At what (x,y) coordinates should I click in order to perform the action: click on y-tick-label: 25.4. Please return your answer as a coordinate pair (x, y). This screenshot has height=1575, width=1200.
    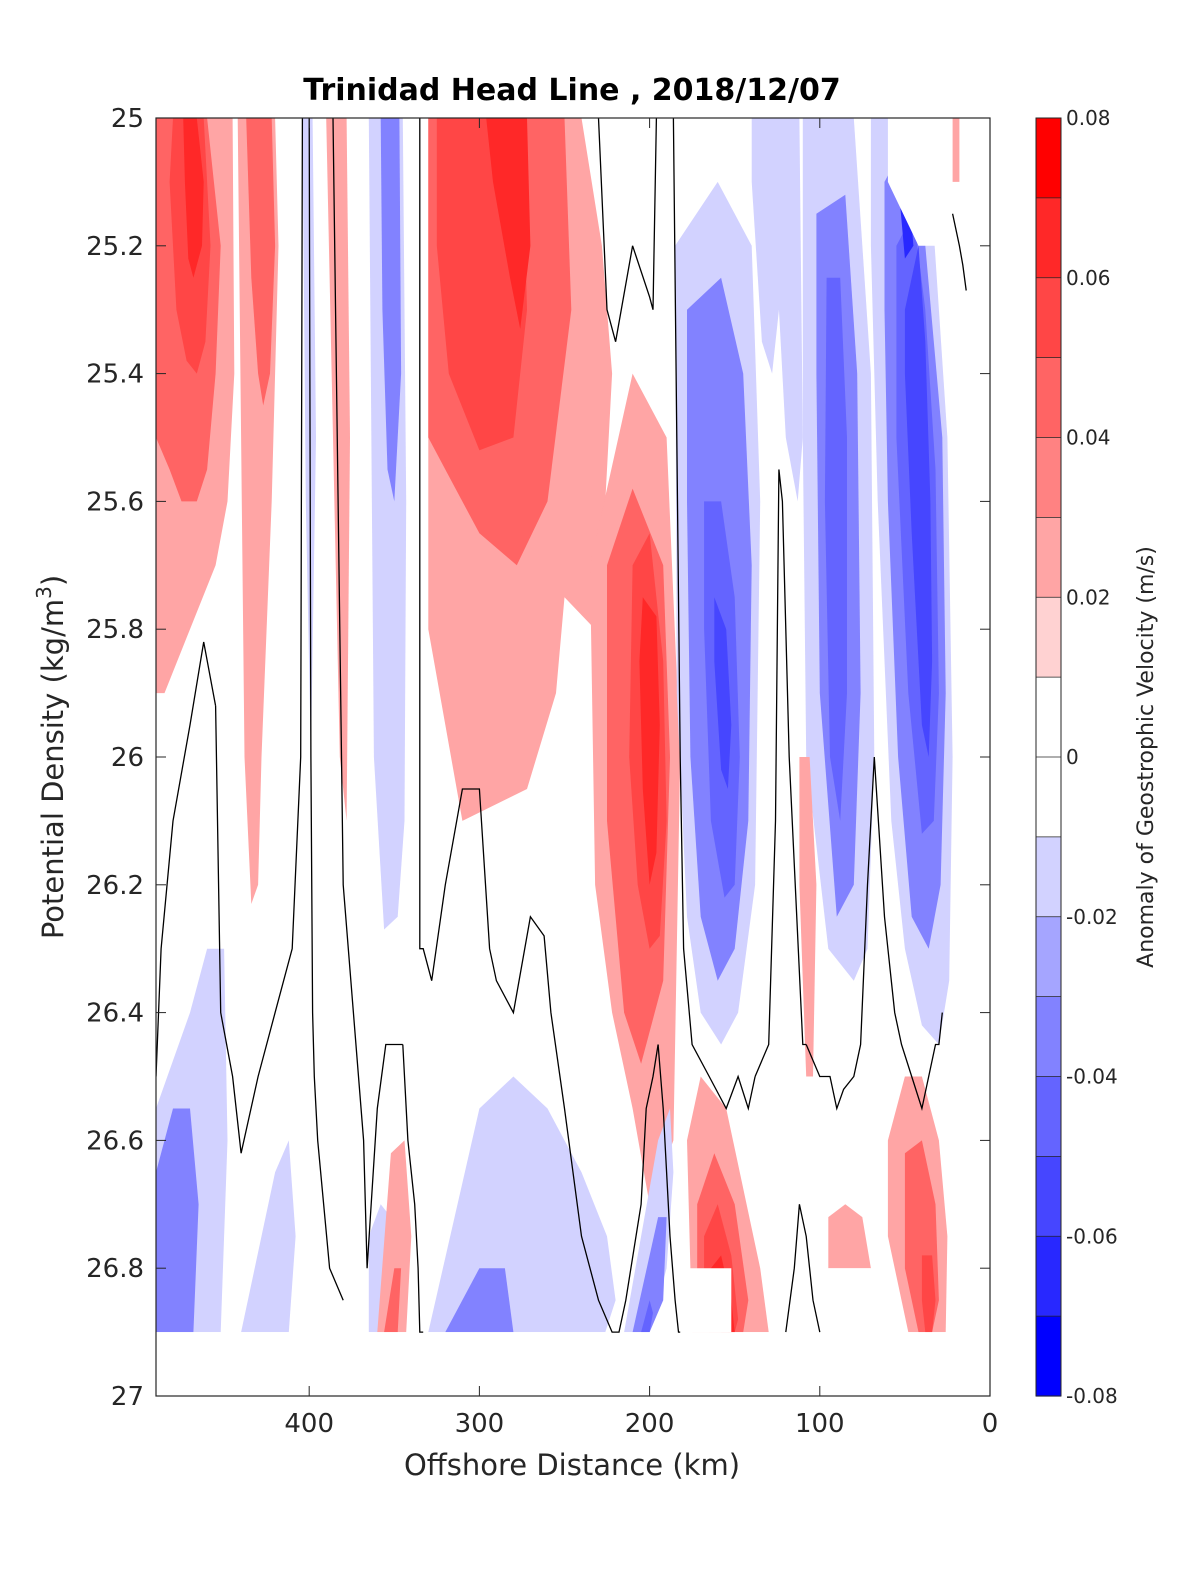
    Looking at the image, I should click on (115, 375).